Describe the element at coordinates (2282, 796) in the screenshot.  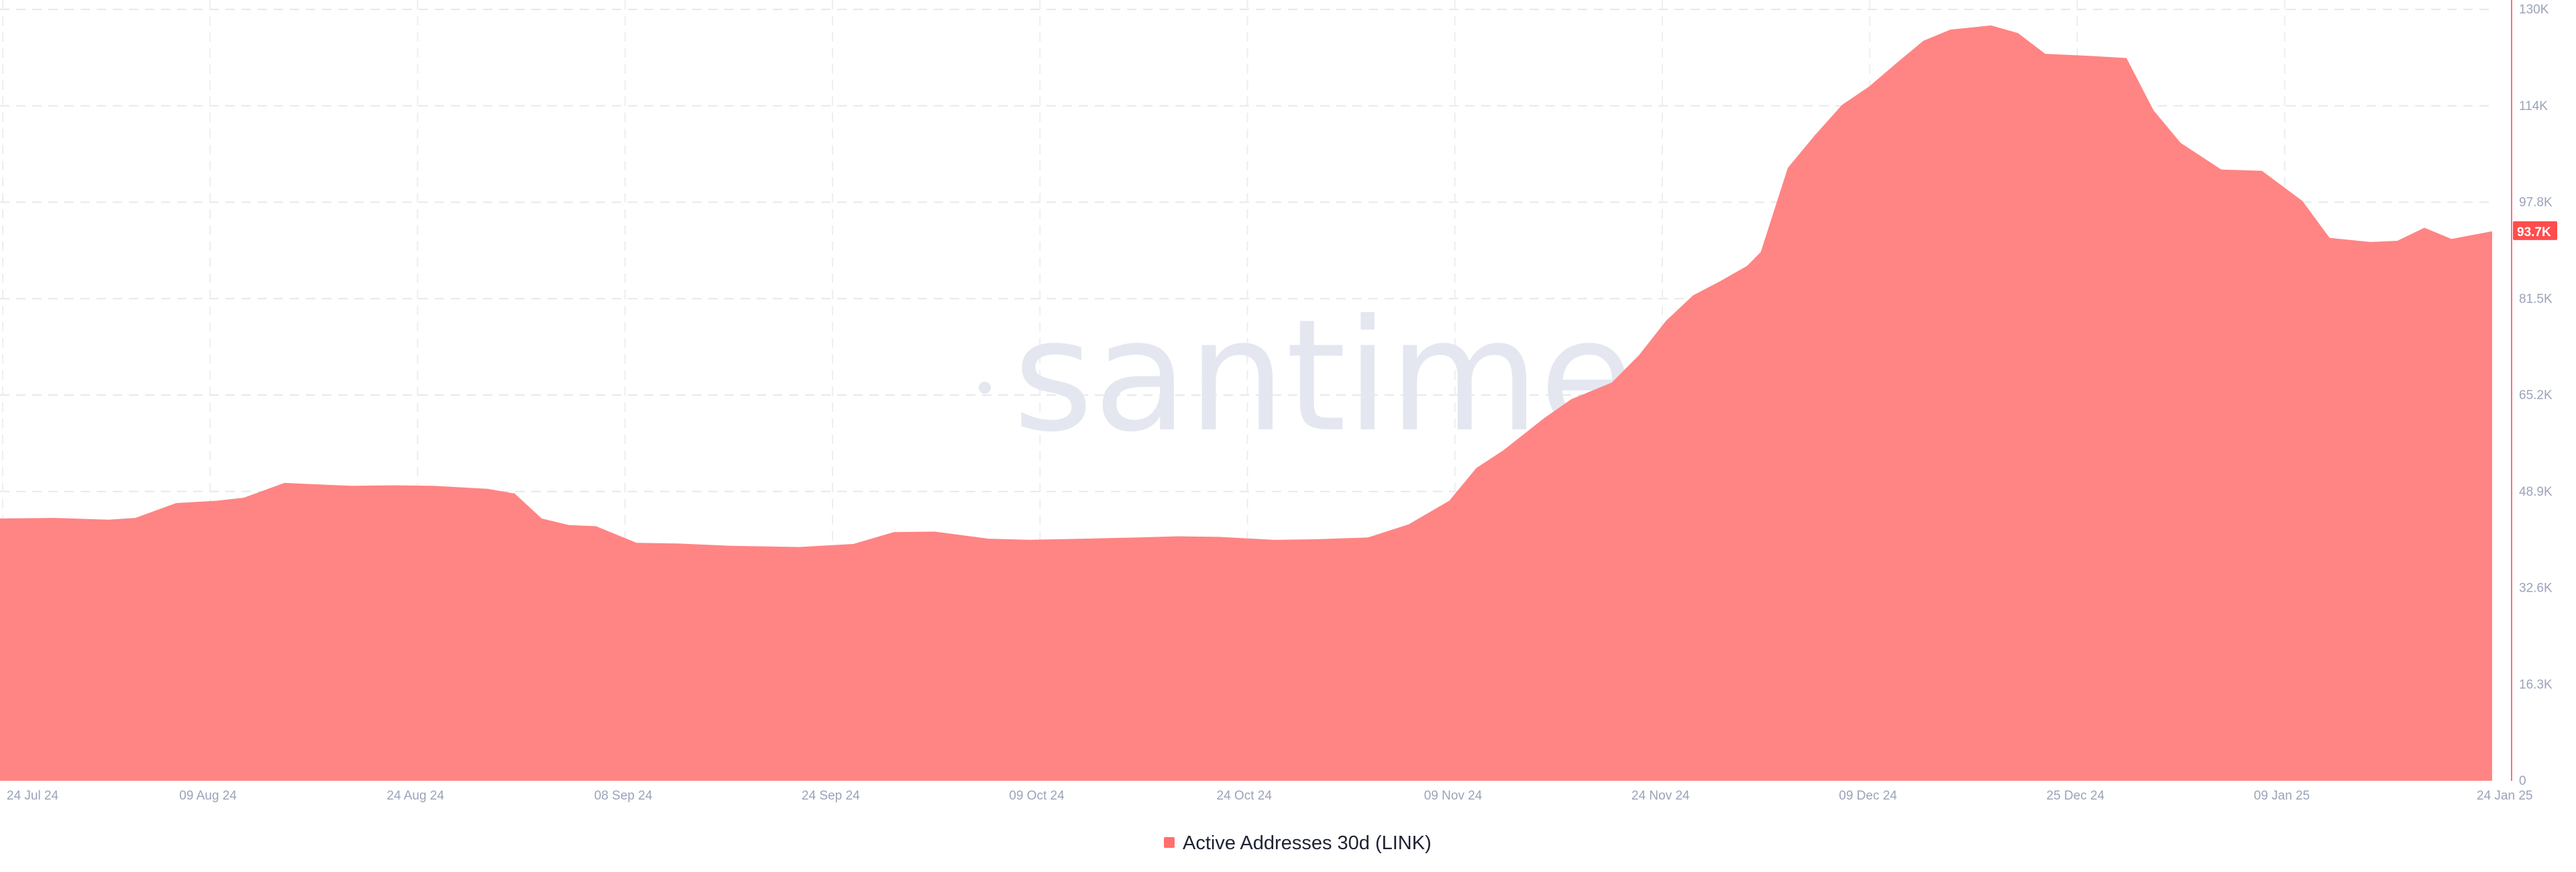
I see `x-tick-label: 09 Jan 25` at that location.